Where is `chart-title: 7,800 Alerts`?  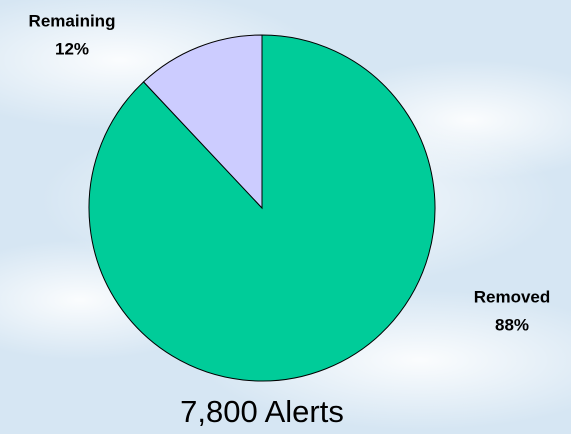 chart-title: 7,800 Alerts is located at coordinates (262, 411).